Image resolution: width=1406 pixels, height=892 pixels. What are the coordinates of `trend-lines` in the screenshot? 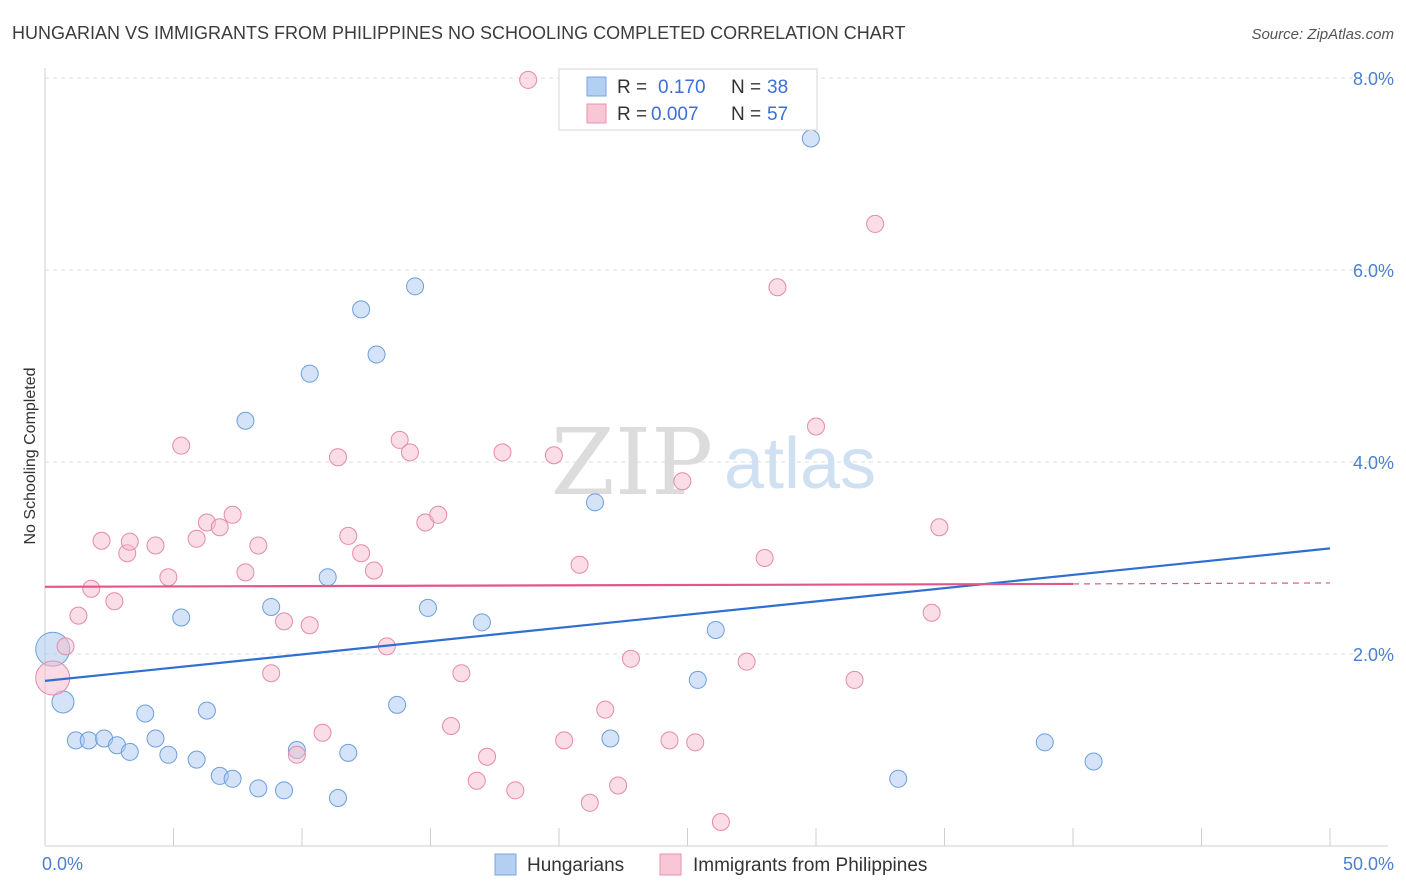 It's located at (687, 614).